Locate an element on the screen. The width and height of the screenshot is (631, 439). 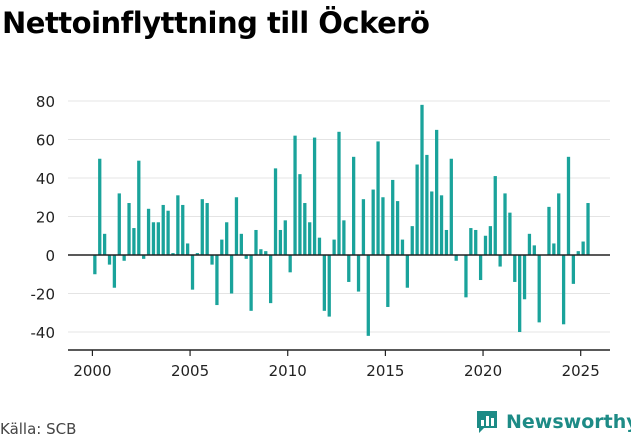
x-tick-label: 2020 is located at coordinates (483, 371).